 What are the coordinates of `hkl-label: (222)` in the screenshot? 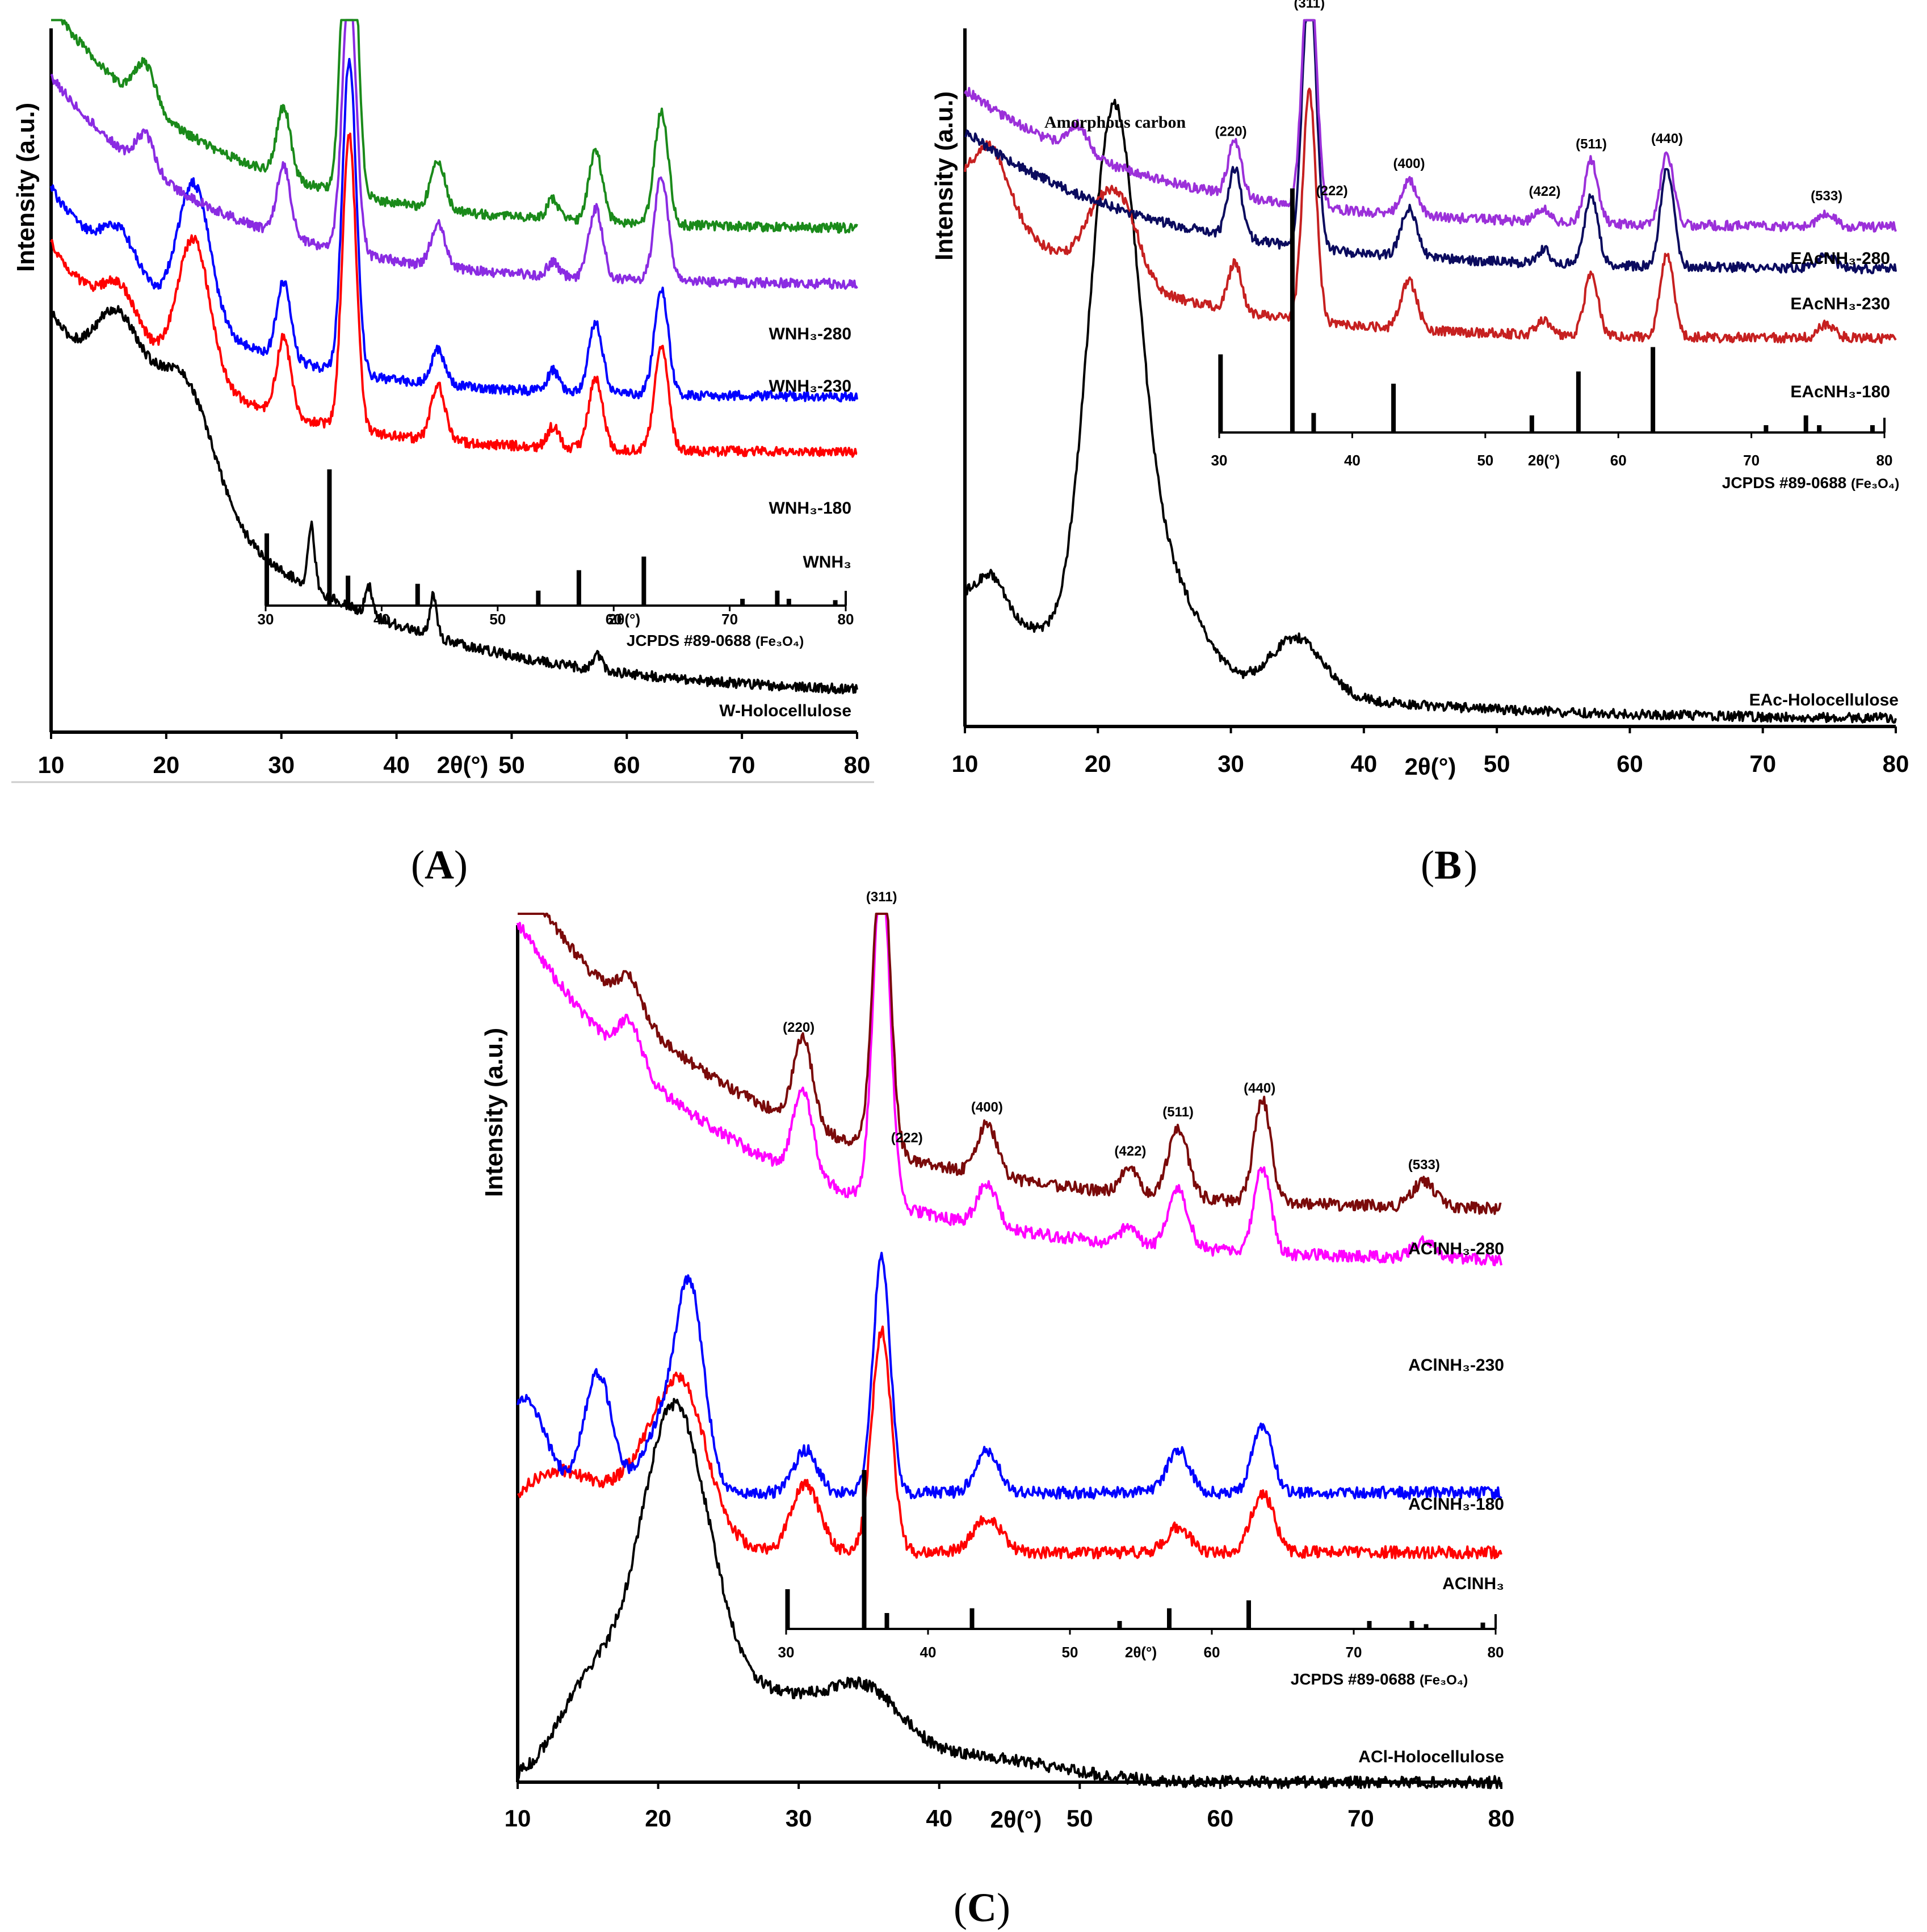 It's located at (1332, 191).